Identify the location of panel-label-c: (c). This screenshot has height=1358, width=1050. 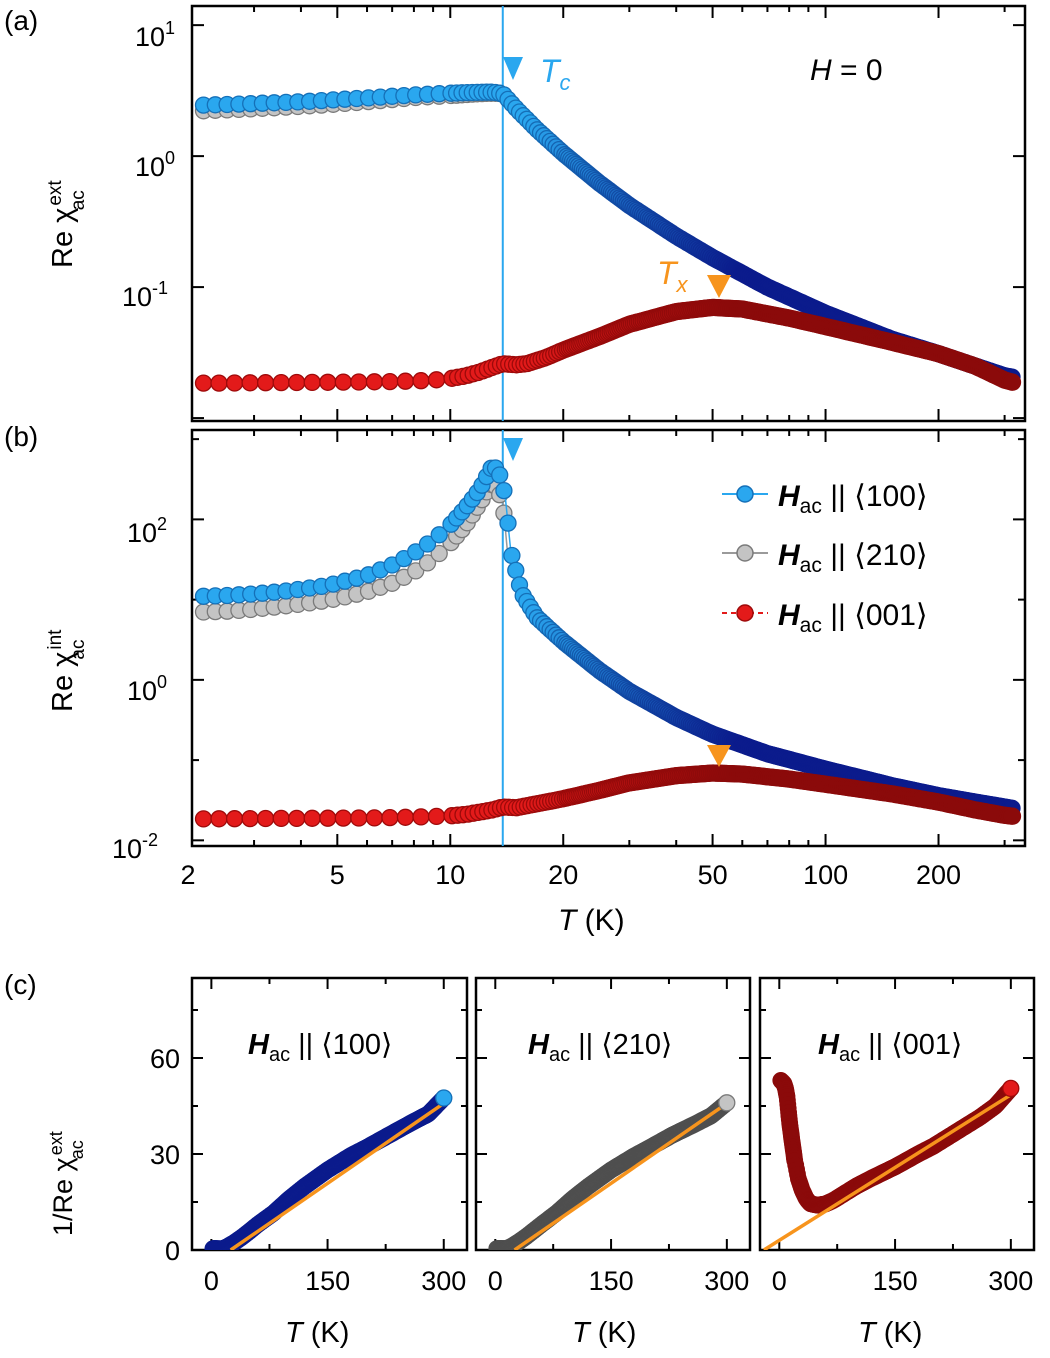
(20, 984).